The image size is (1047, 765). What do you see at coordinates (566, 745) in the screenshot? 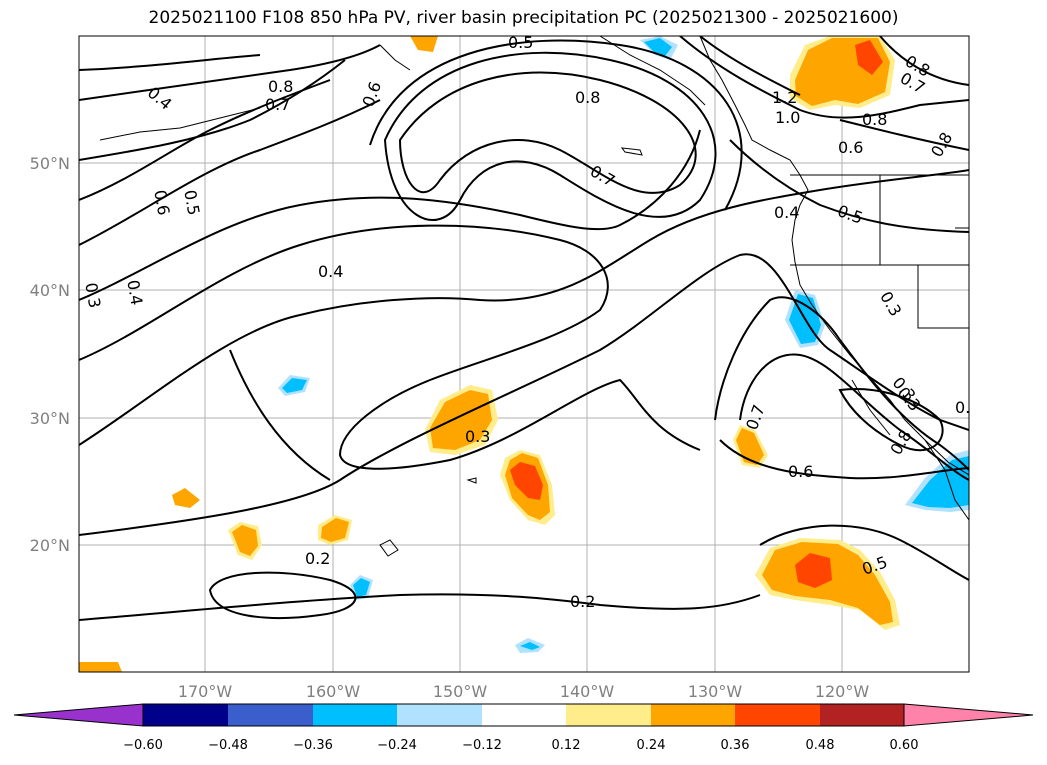
I see `colorbar-tick-label: 0.12` at bounding box center [566, 745].